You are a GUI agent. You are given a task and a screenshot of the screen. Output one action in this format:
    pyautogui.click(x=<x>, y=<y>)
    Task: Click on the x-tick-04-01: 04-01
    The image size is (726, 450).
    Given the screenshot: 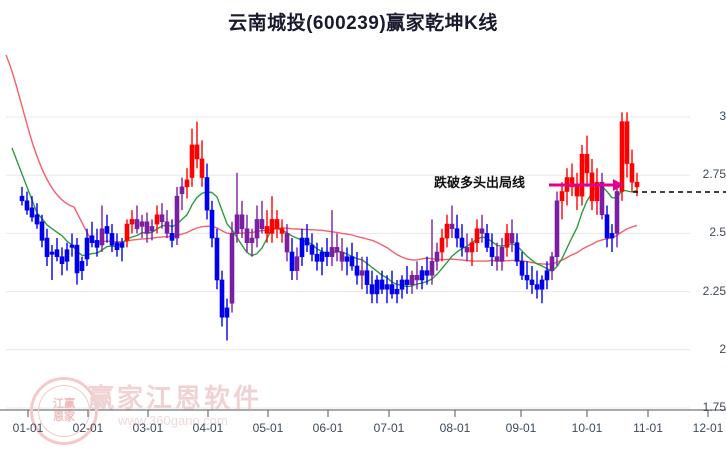 What is the action you would take?
    pyautogui.click(x=208, y=428)
    